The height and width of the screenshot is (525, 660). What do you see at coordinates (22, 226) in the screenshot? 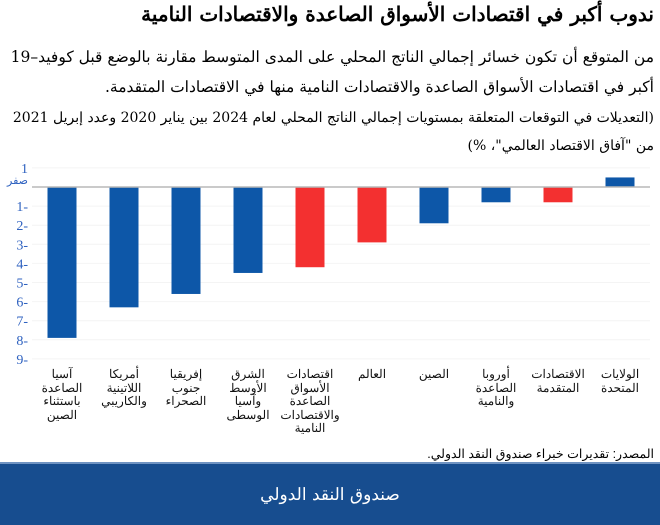
I see `y-tick-label: 2-` at bounding box center [22, 226].